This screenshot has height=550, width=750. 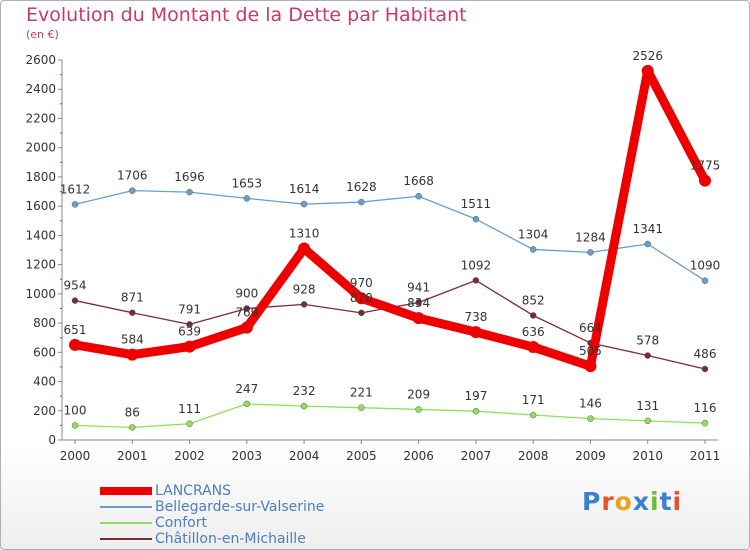 I want to click on chart-subtitle: (en €), so click(x=42, y=34).